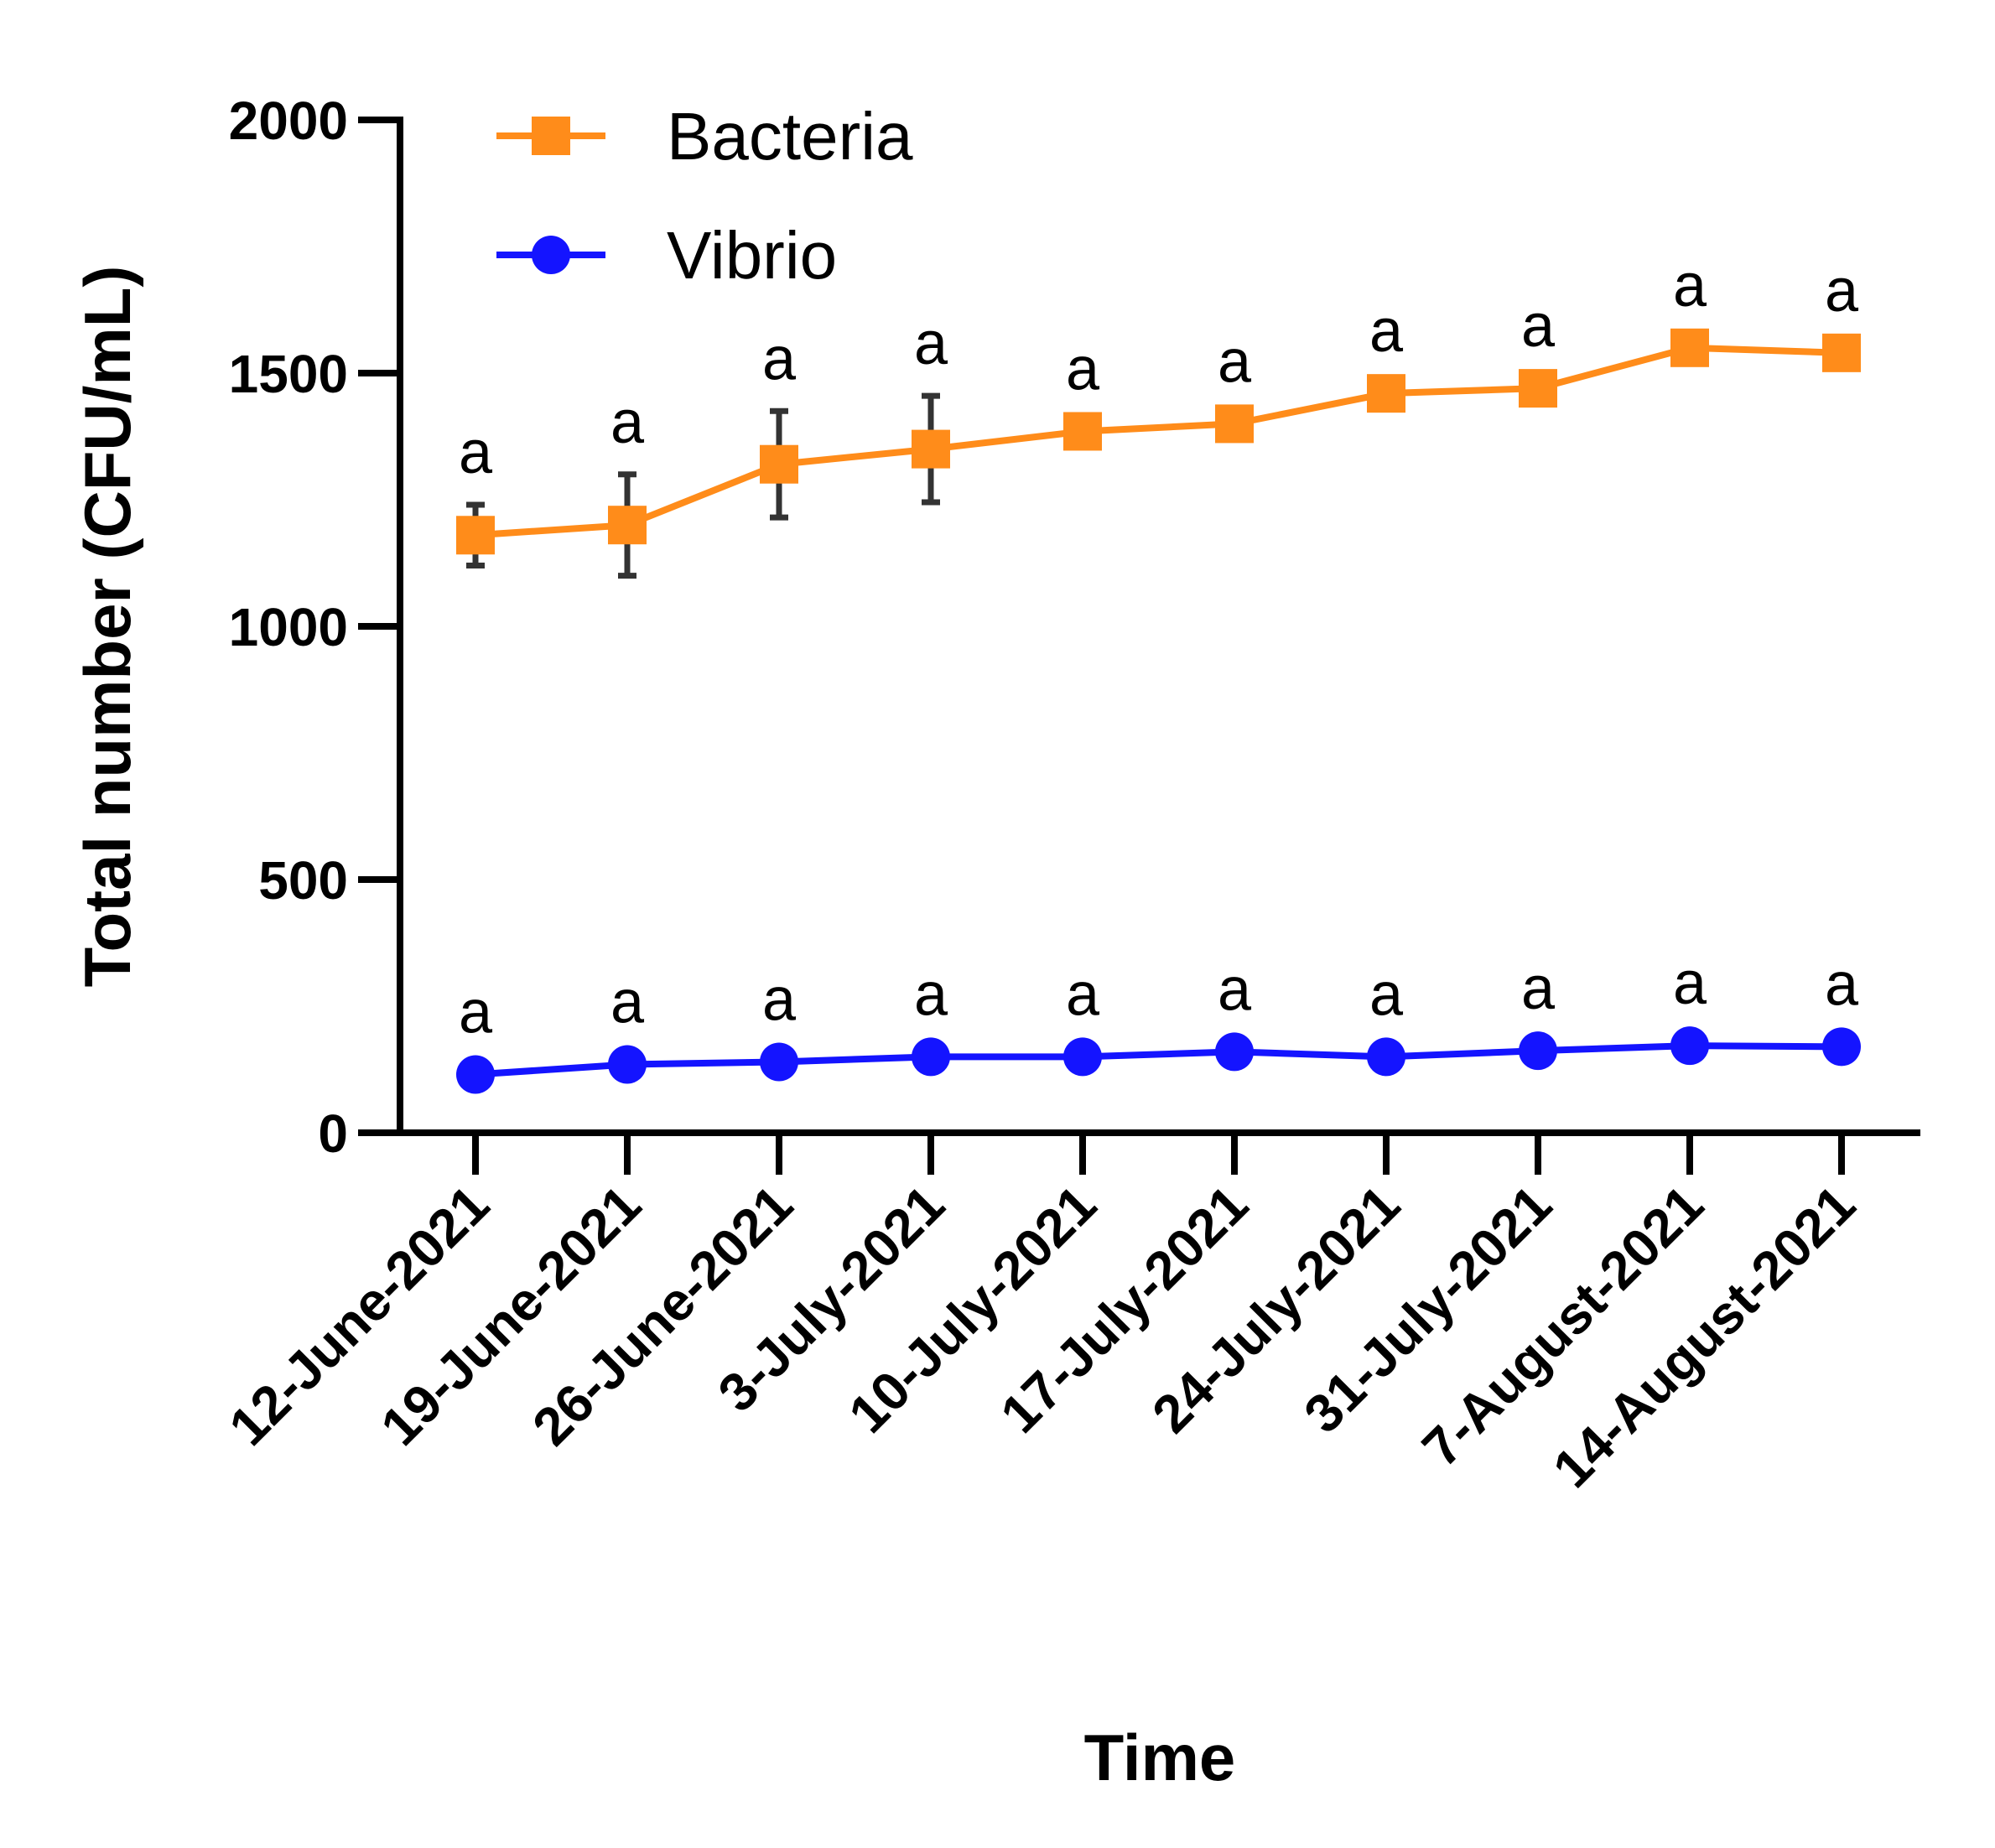 The image size is (1995, 1848). Describe the element at coordinates (333, 1134) in the screenshot. I see `y-tick-label: 0` at that location.